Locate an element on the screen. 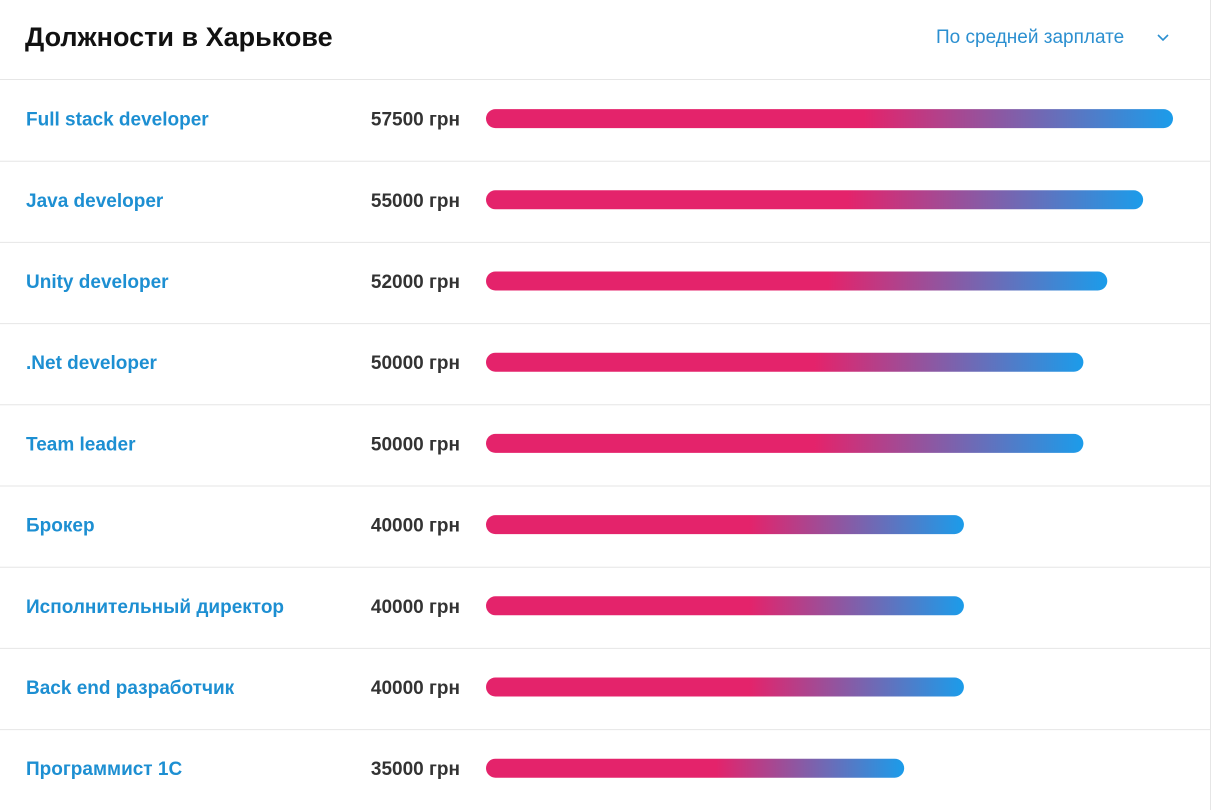  position-link: Full stack developer is located at coordinates (117, 120).